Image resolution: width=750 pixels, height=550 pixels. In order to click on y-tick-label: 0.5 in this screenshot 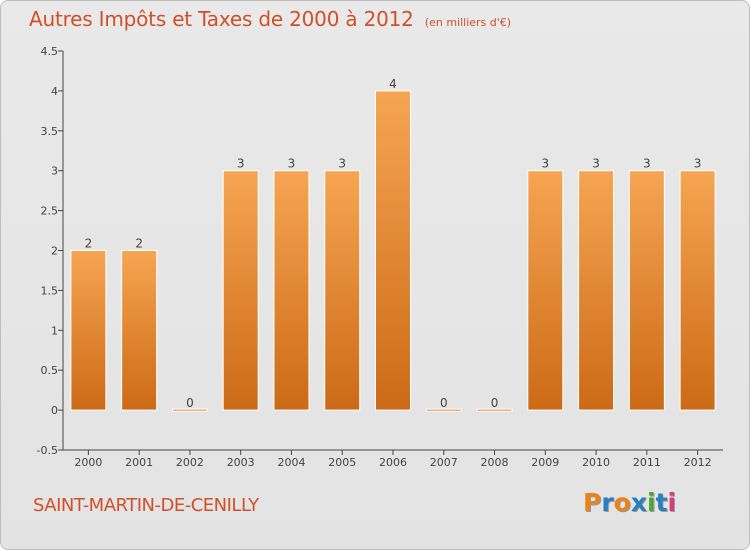, I will do `click(50, 370)`.